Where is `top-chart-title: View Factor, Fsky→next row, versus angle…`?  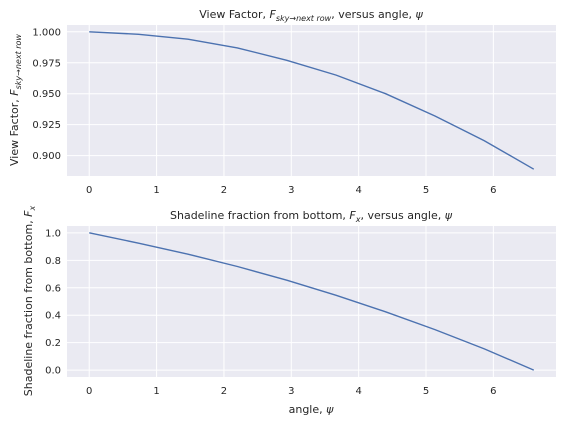
top-chart-title: View Factor, Fsky→next row, versus angle… is located at coordinates (311, 15).